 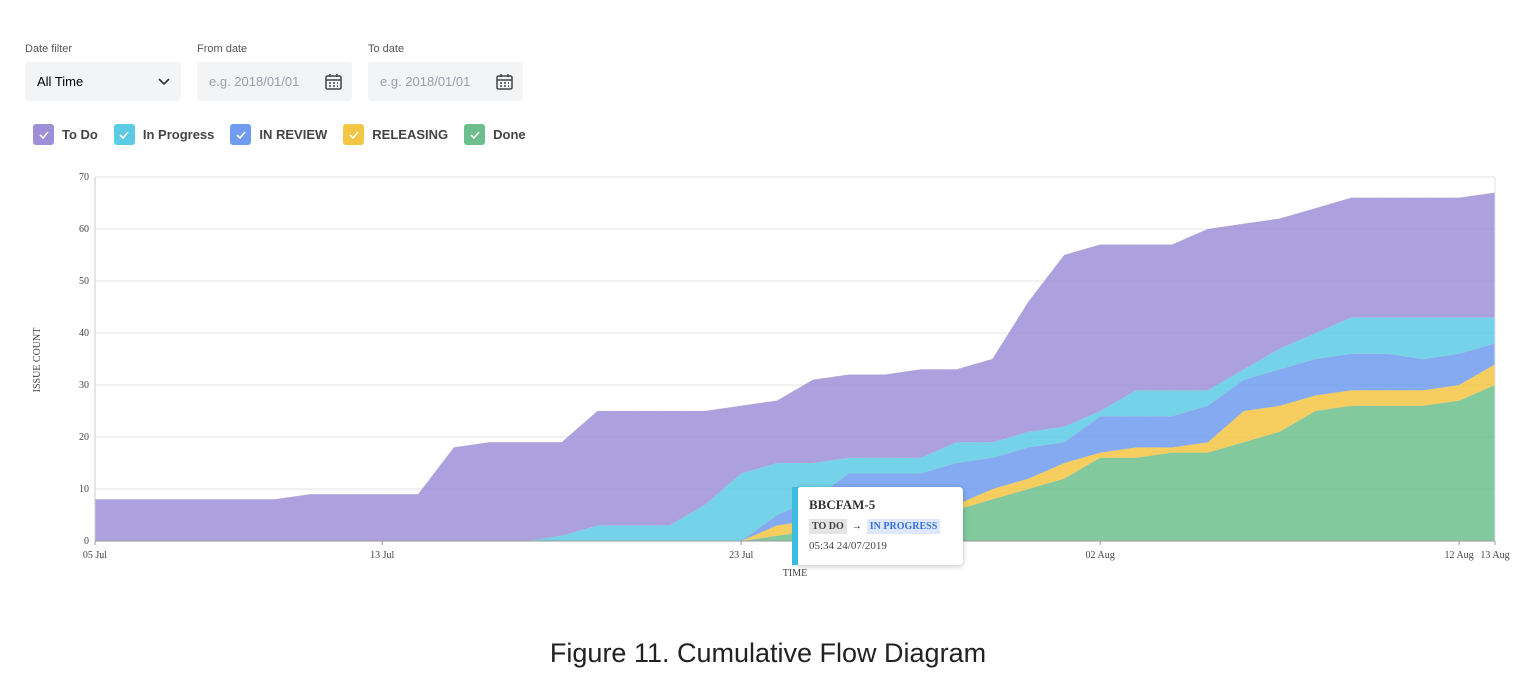 I want to click on tooltip-time: 05:34 24/07/2019, so click(x=848, y=546).